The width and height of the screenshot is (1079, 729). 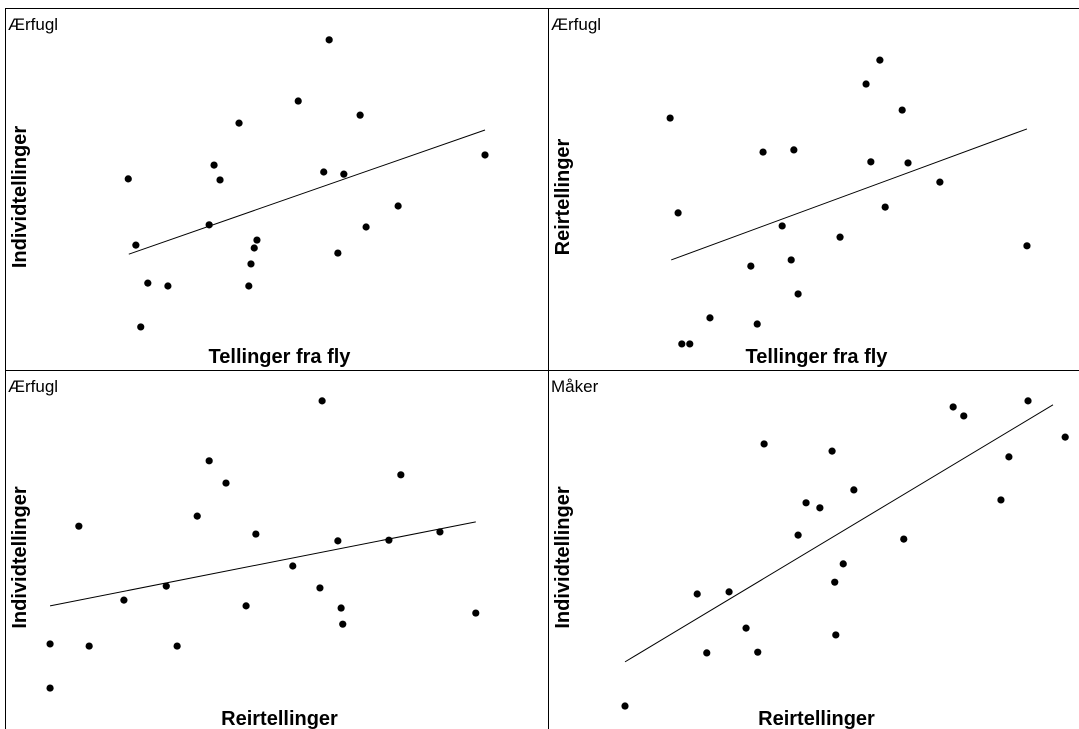 What do you see at coordinates (563, 557) in the screenshot?
I see `y-axis-label: Individtellinger` at bounding box center [563, 557].